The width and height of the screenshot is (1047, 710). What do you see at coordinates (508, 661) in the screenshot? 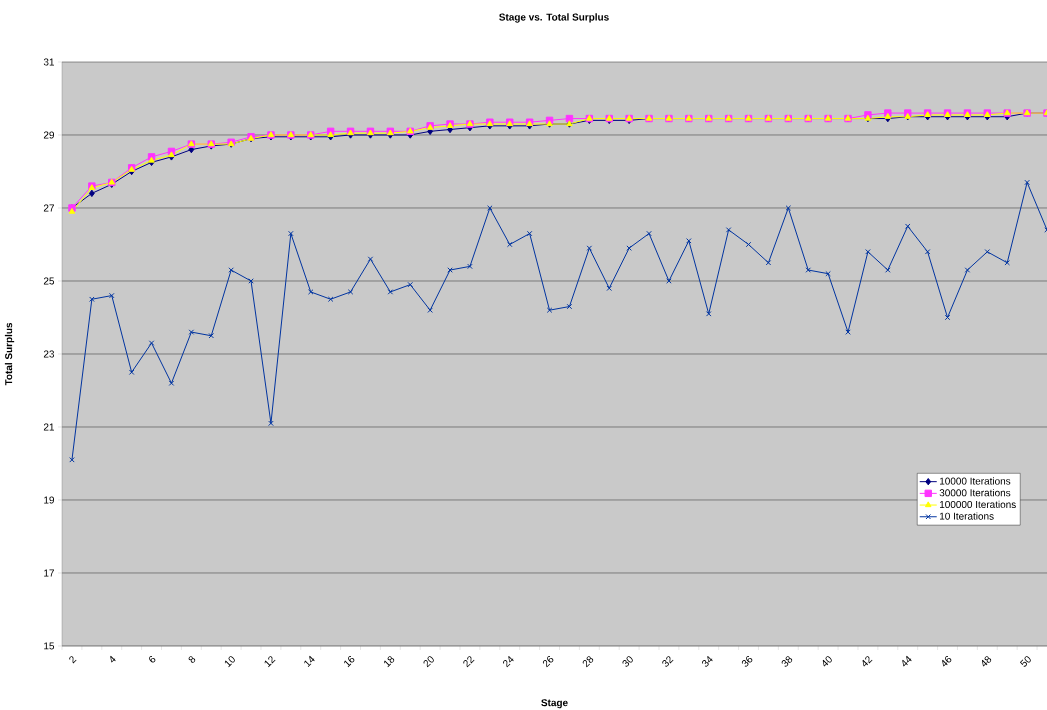
I see `x-tick-label: 24` at bounding box center [508, 661].